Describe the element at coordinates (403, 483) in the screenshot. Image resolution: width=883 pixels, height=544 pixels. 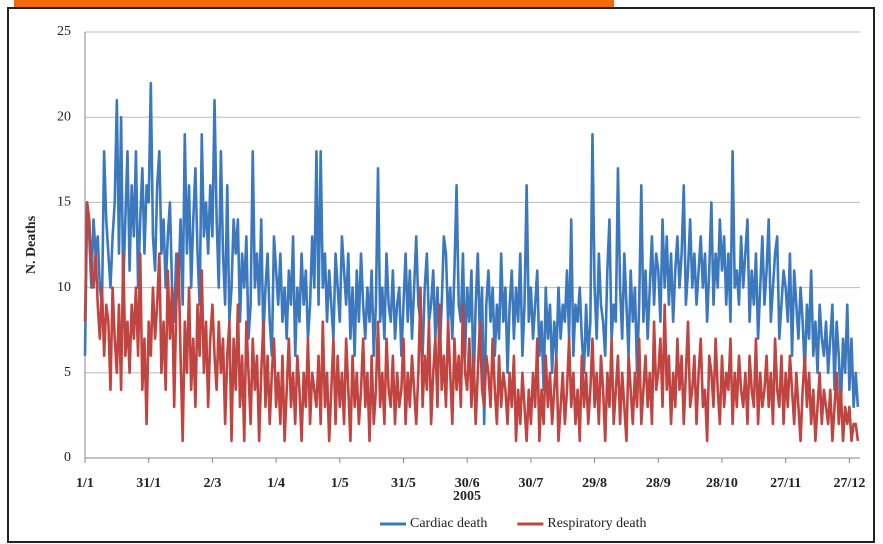
I see `x-tick-label: 31/5` at that location.